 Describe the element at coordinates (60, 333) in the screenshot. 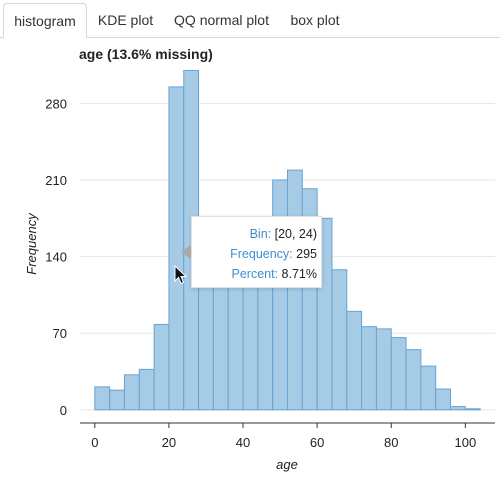

I see `y-tick-label: 70` at that location.